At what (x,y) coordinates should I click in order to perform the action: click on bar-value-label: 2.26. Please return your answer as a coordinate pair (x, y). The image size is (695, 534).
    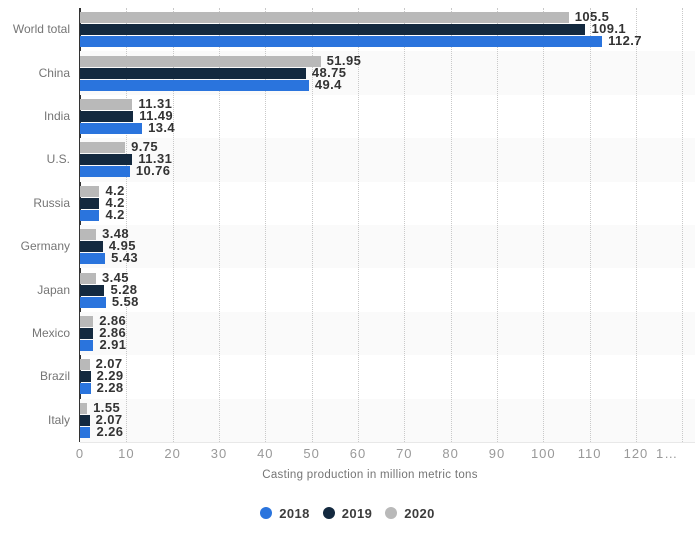
    Looking at the image, I should click on (110, 431).